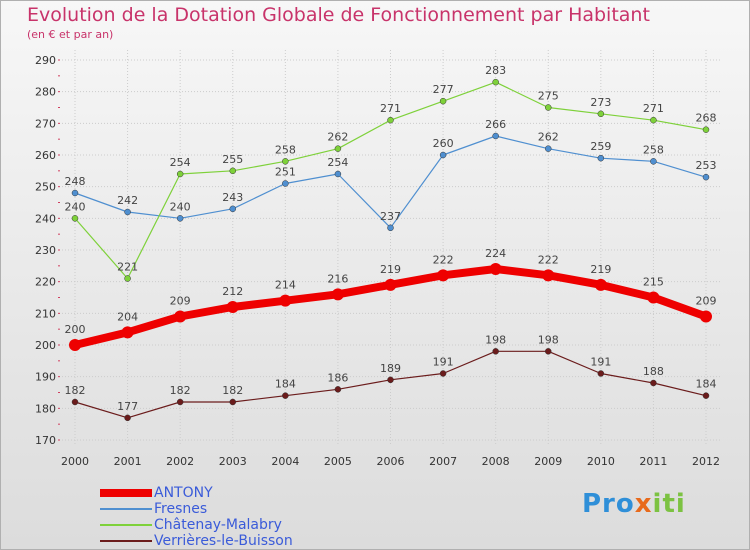 This screenshot has width=750, height=550. What do you see at coordinates (548, 96) in the screenshot?
I see `data-label: 275` at bounding box center [548, 96].